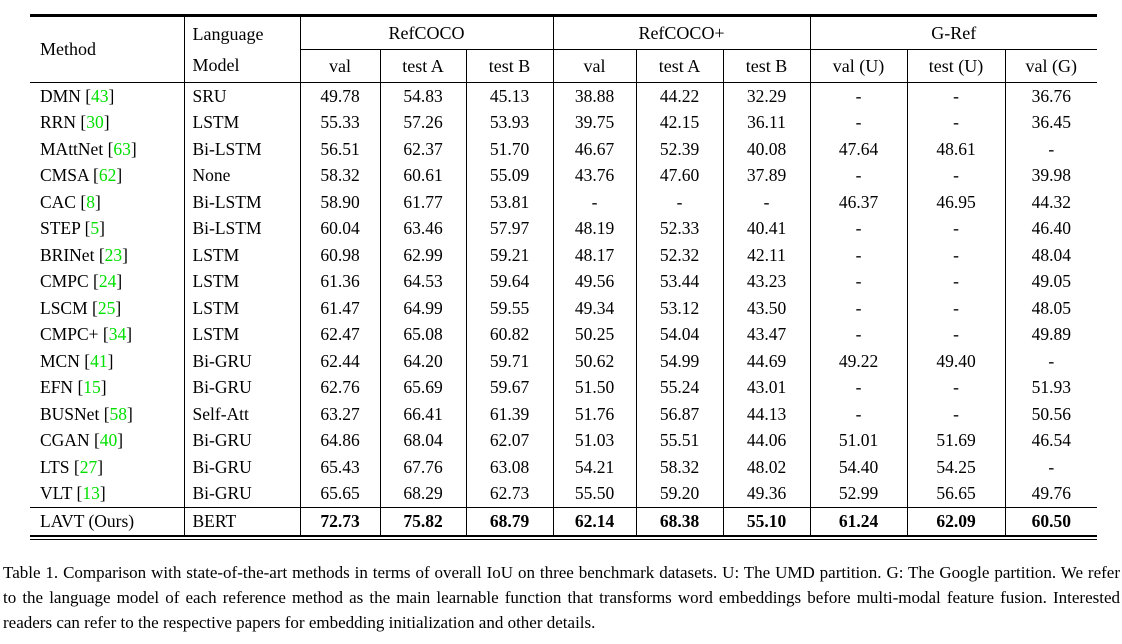 Image resolution: width=1122 pixels, height=644 pixels. What do you see at coordinates (339, 281) in the screenshot?
I see `value-cell: 61.36` at bounding box center [339, 281].